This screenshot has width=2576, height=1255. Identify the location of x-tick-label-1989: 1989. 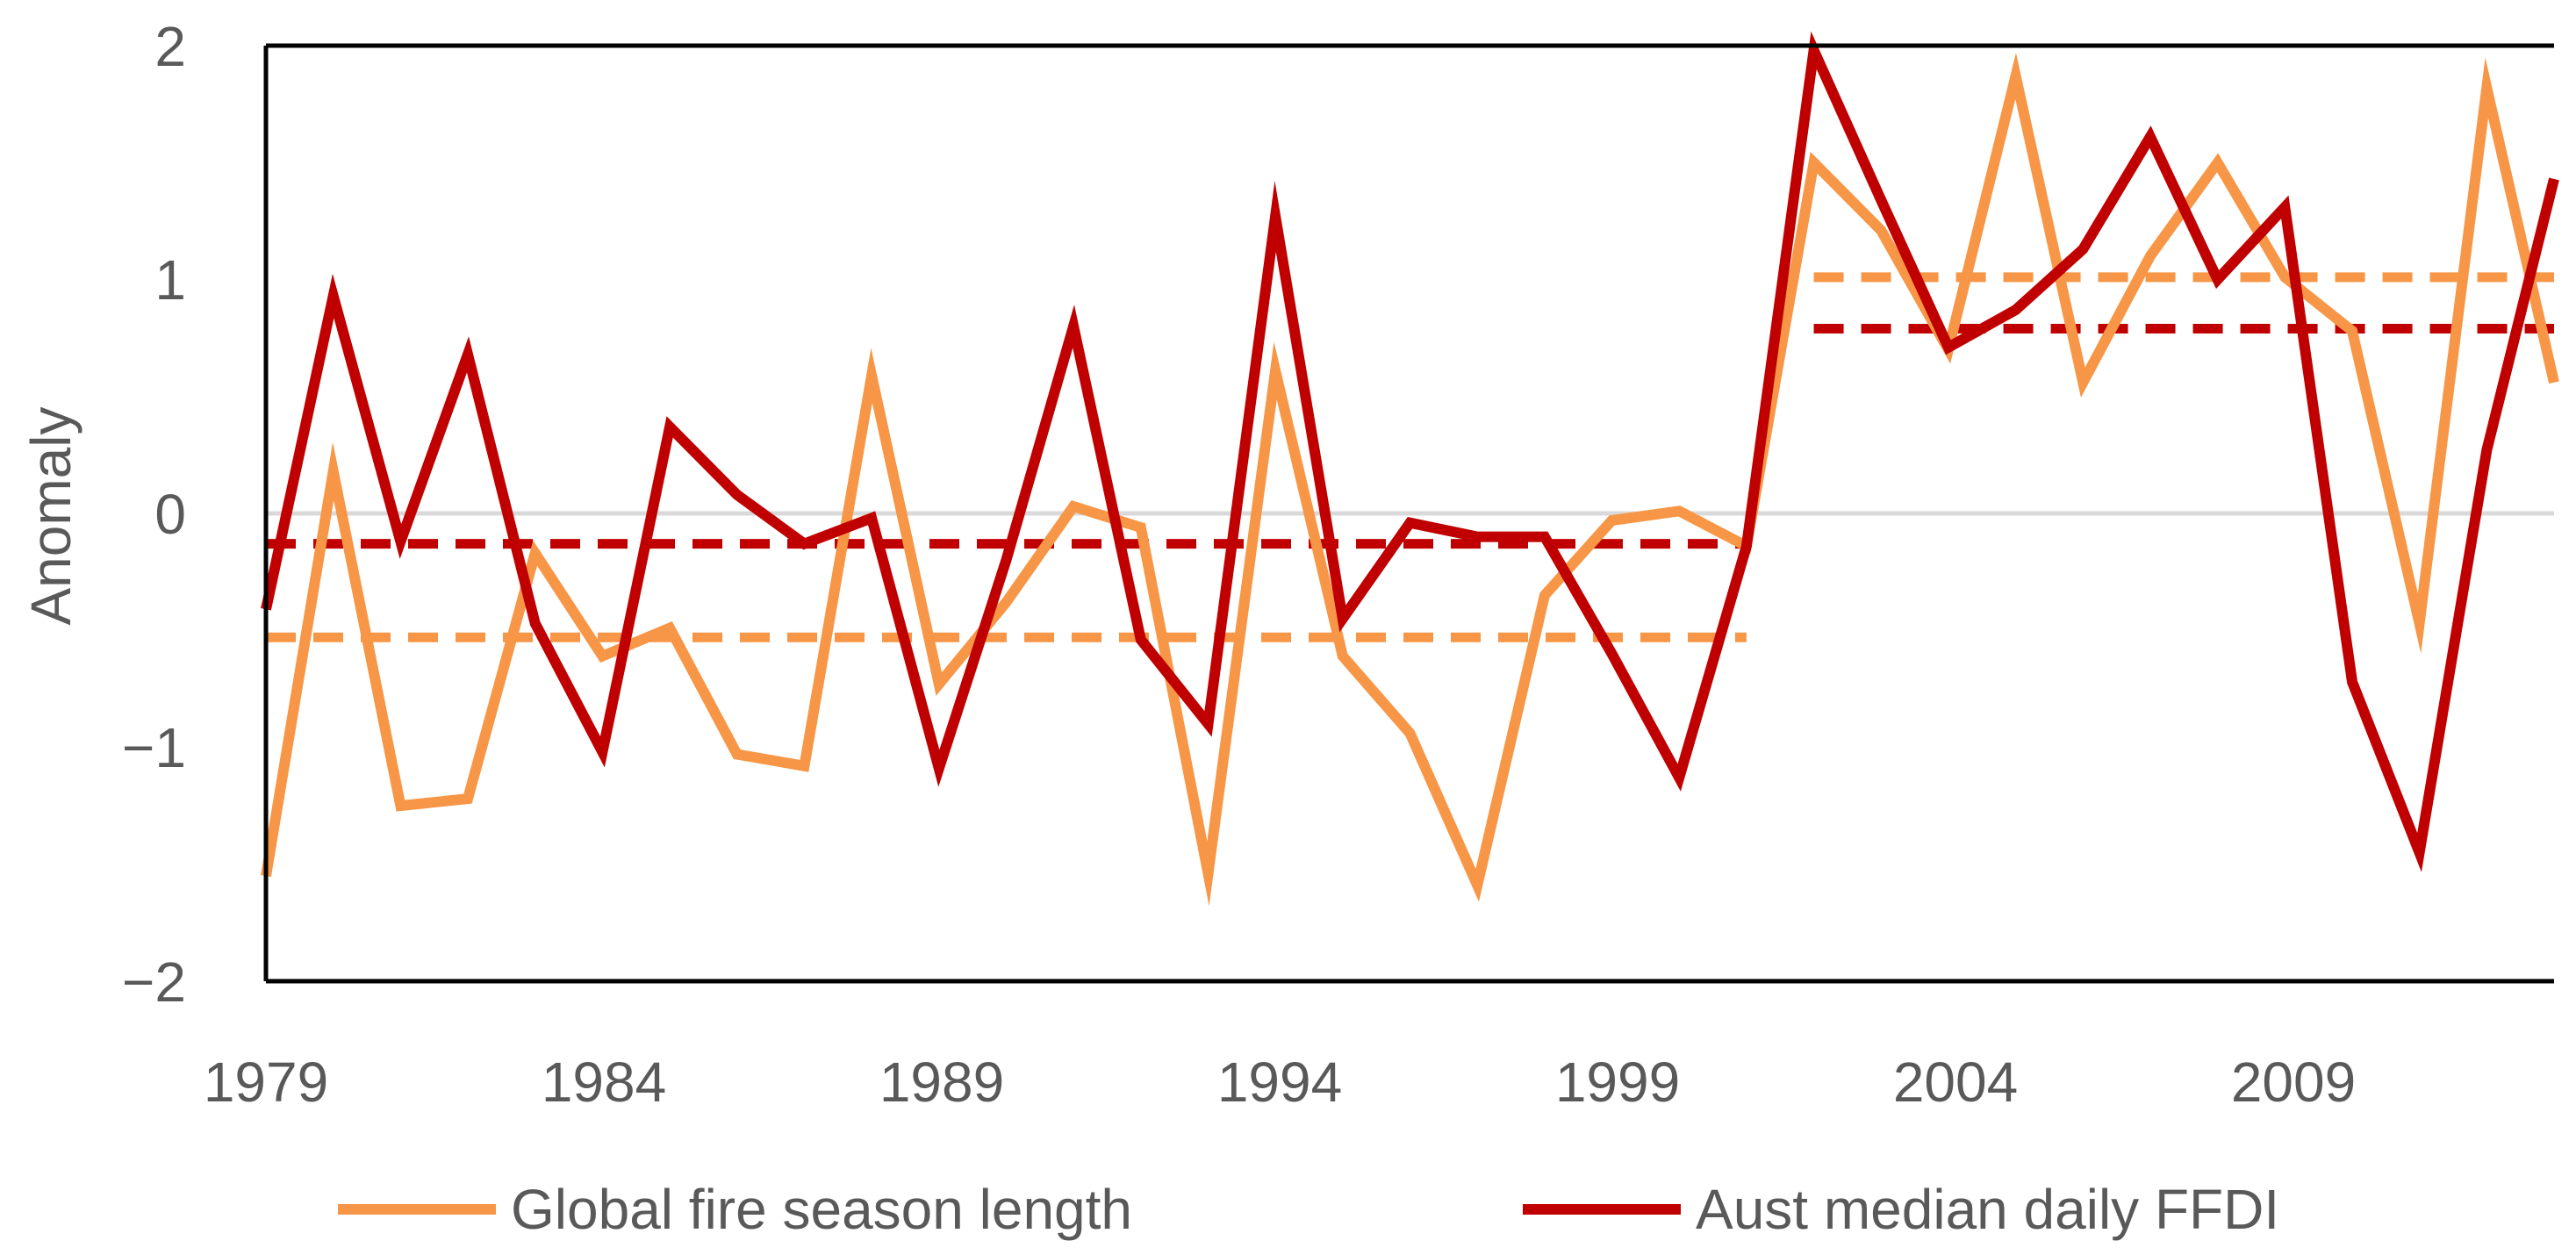
(941, 1082).